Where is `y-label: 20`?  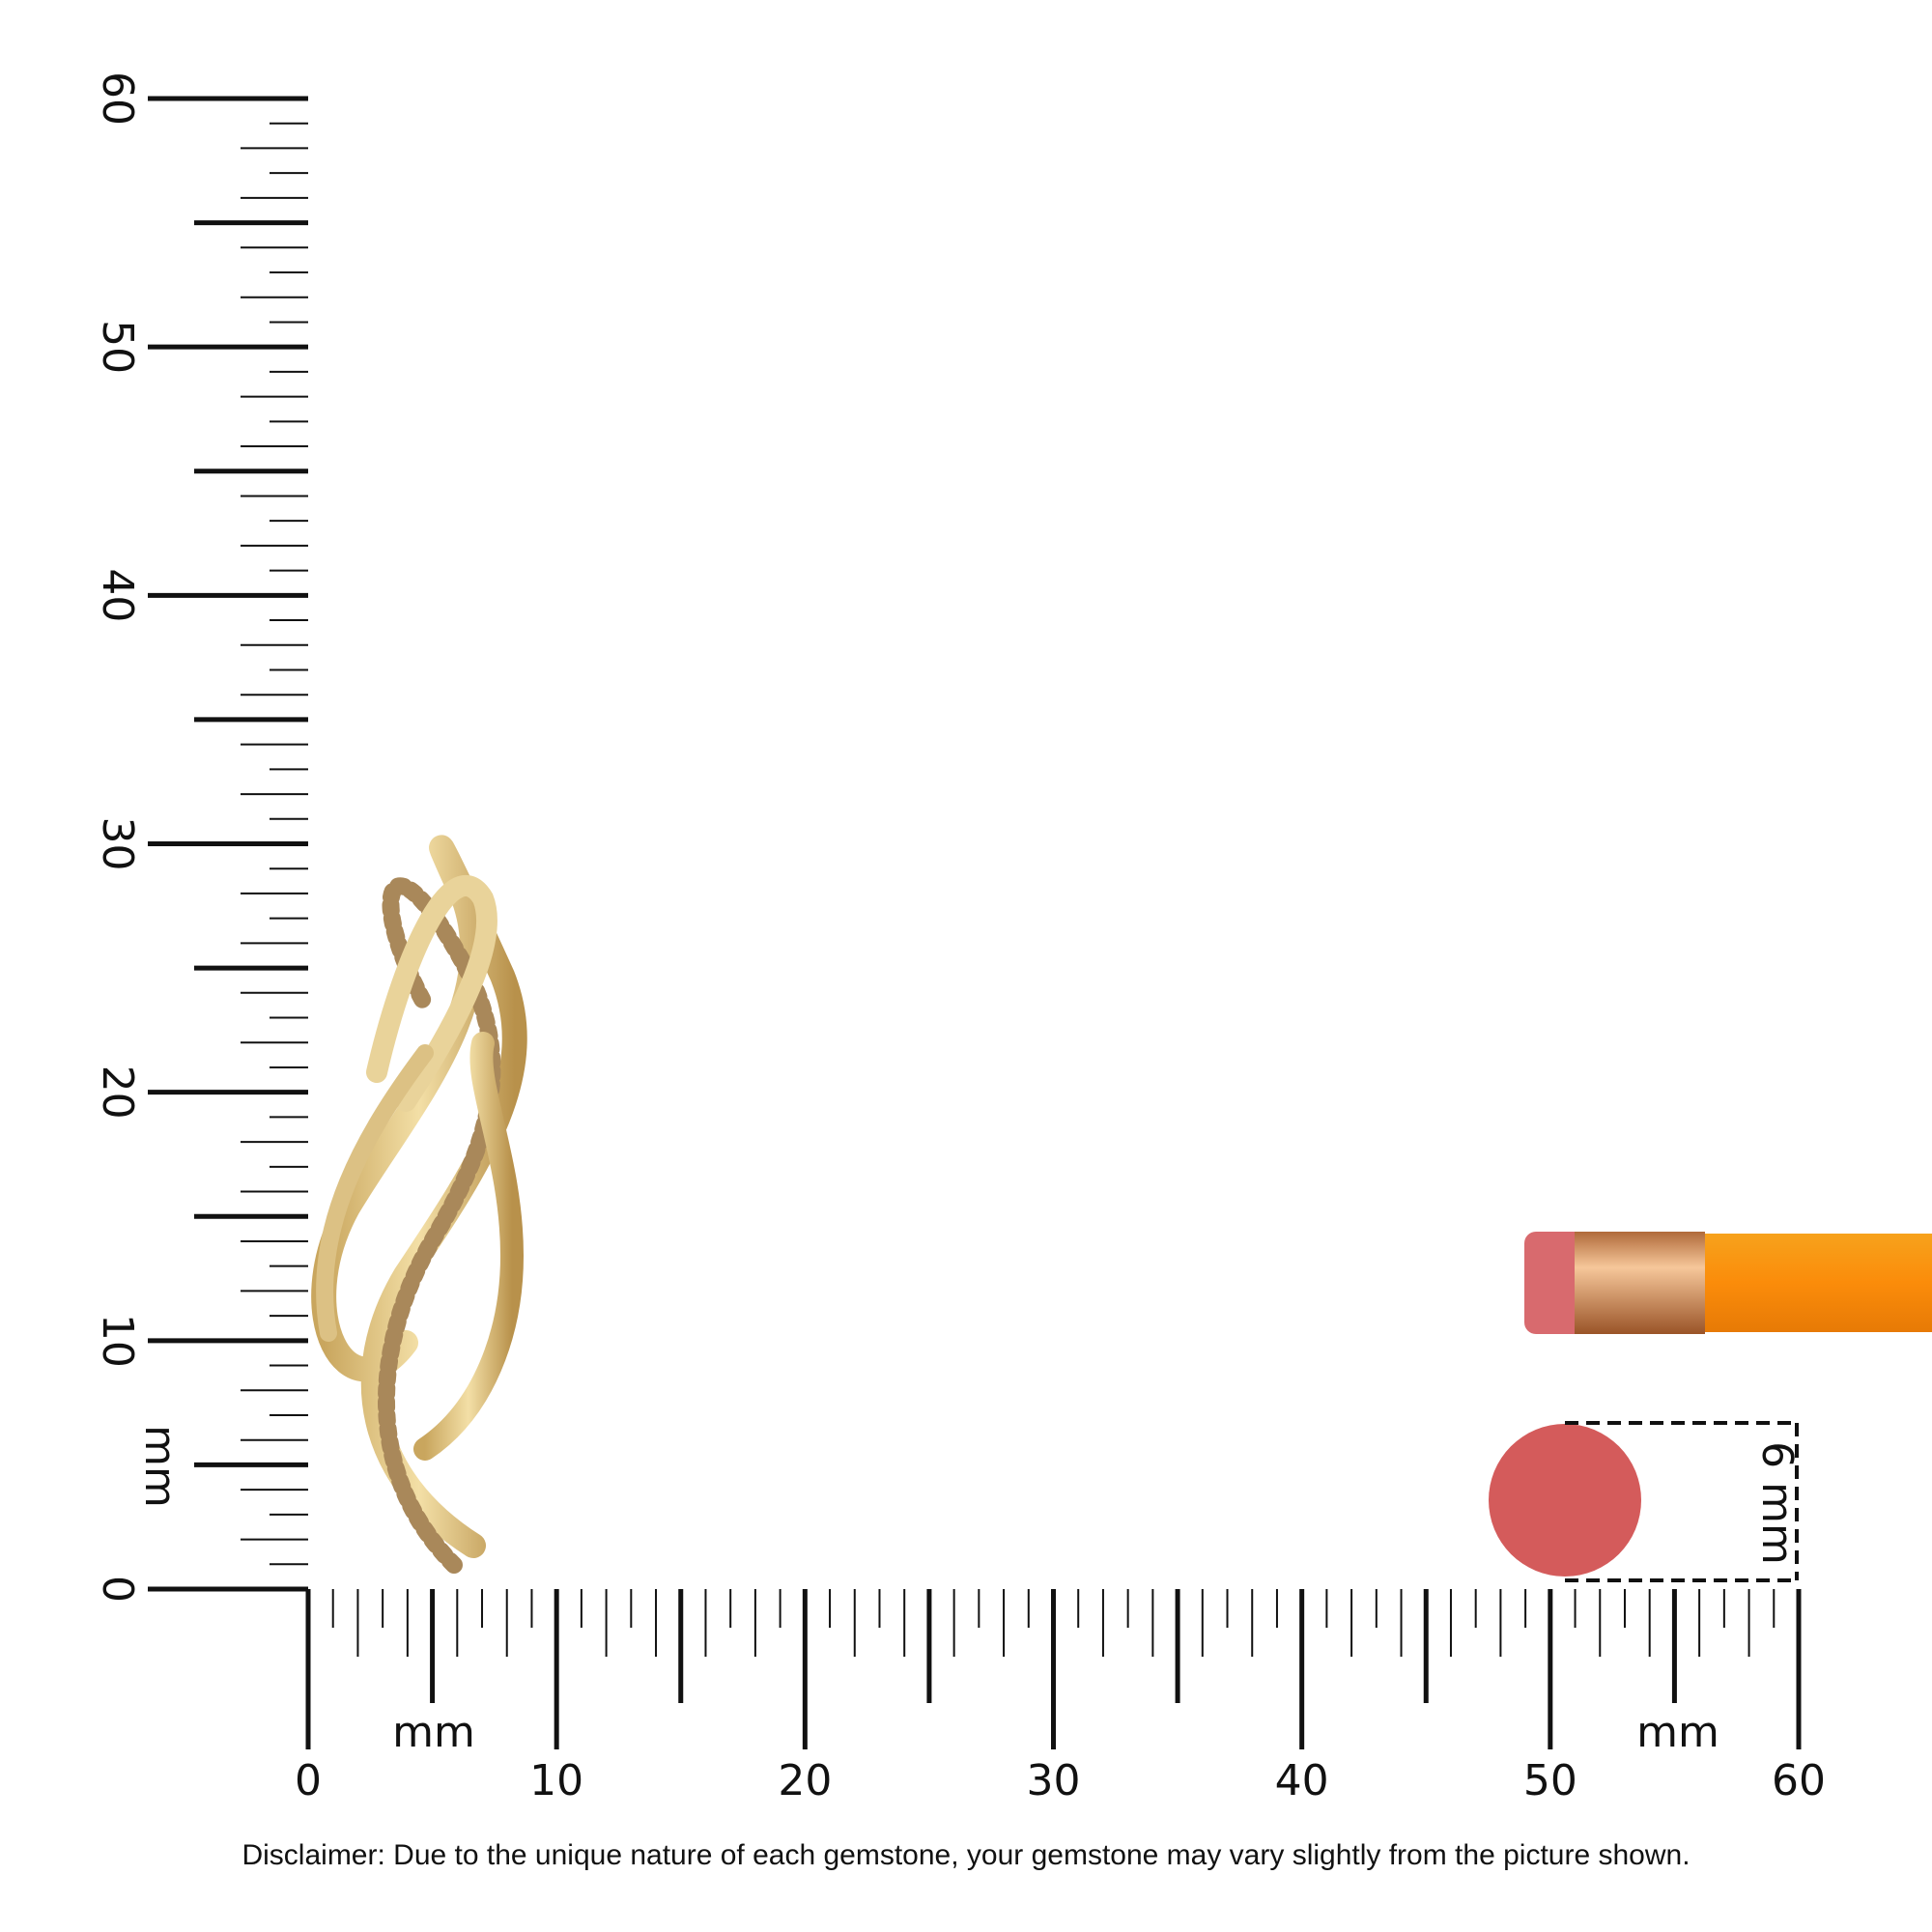 y-label: 20 is located at coordinates (117, 1092).